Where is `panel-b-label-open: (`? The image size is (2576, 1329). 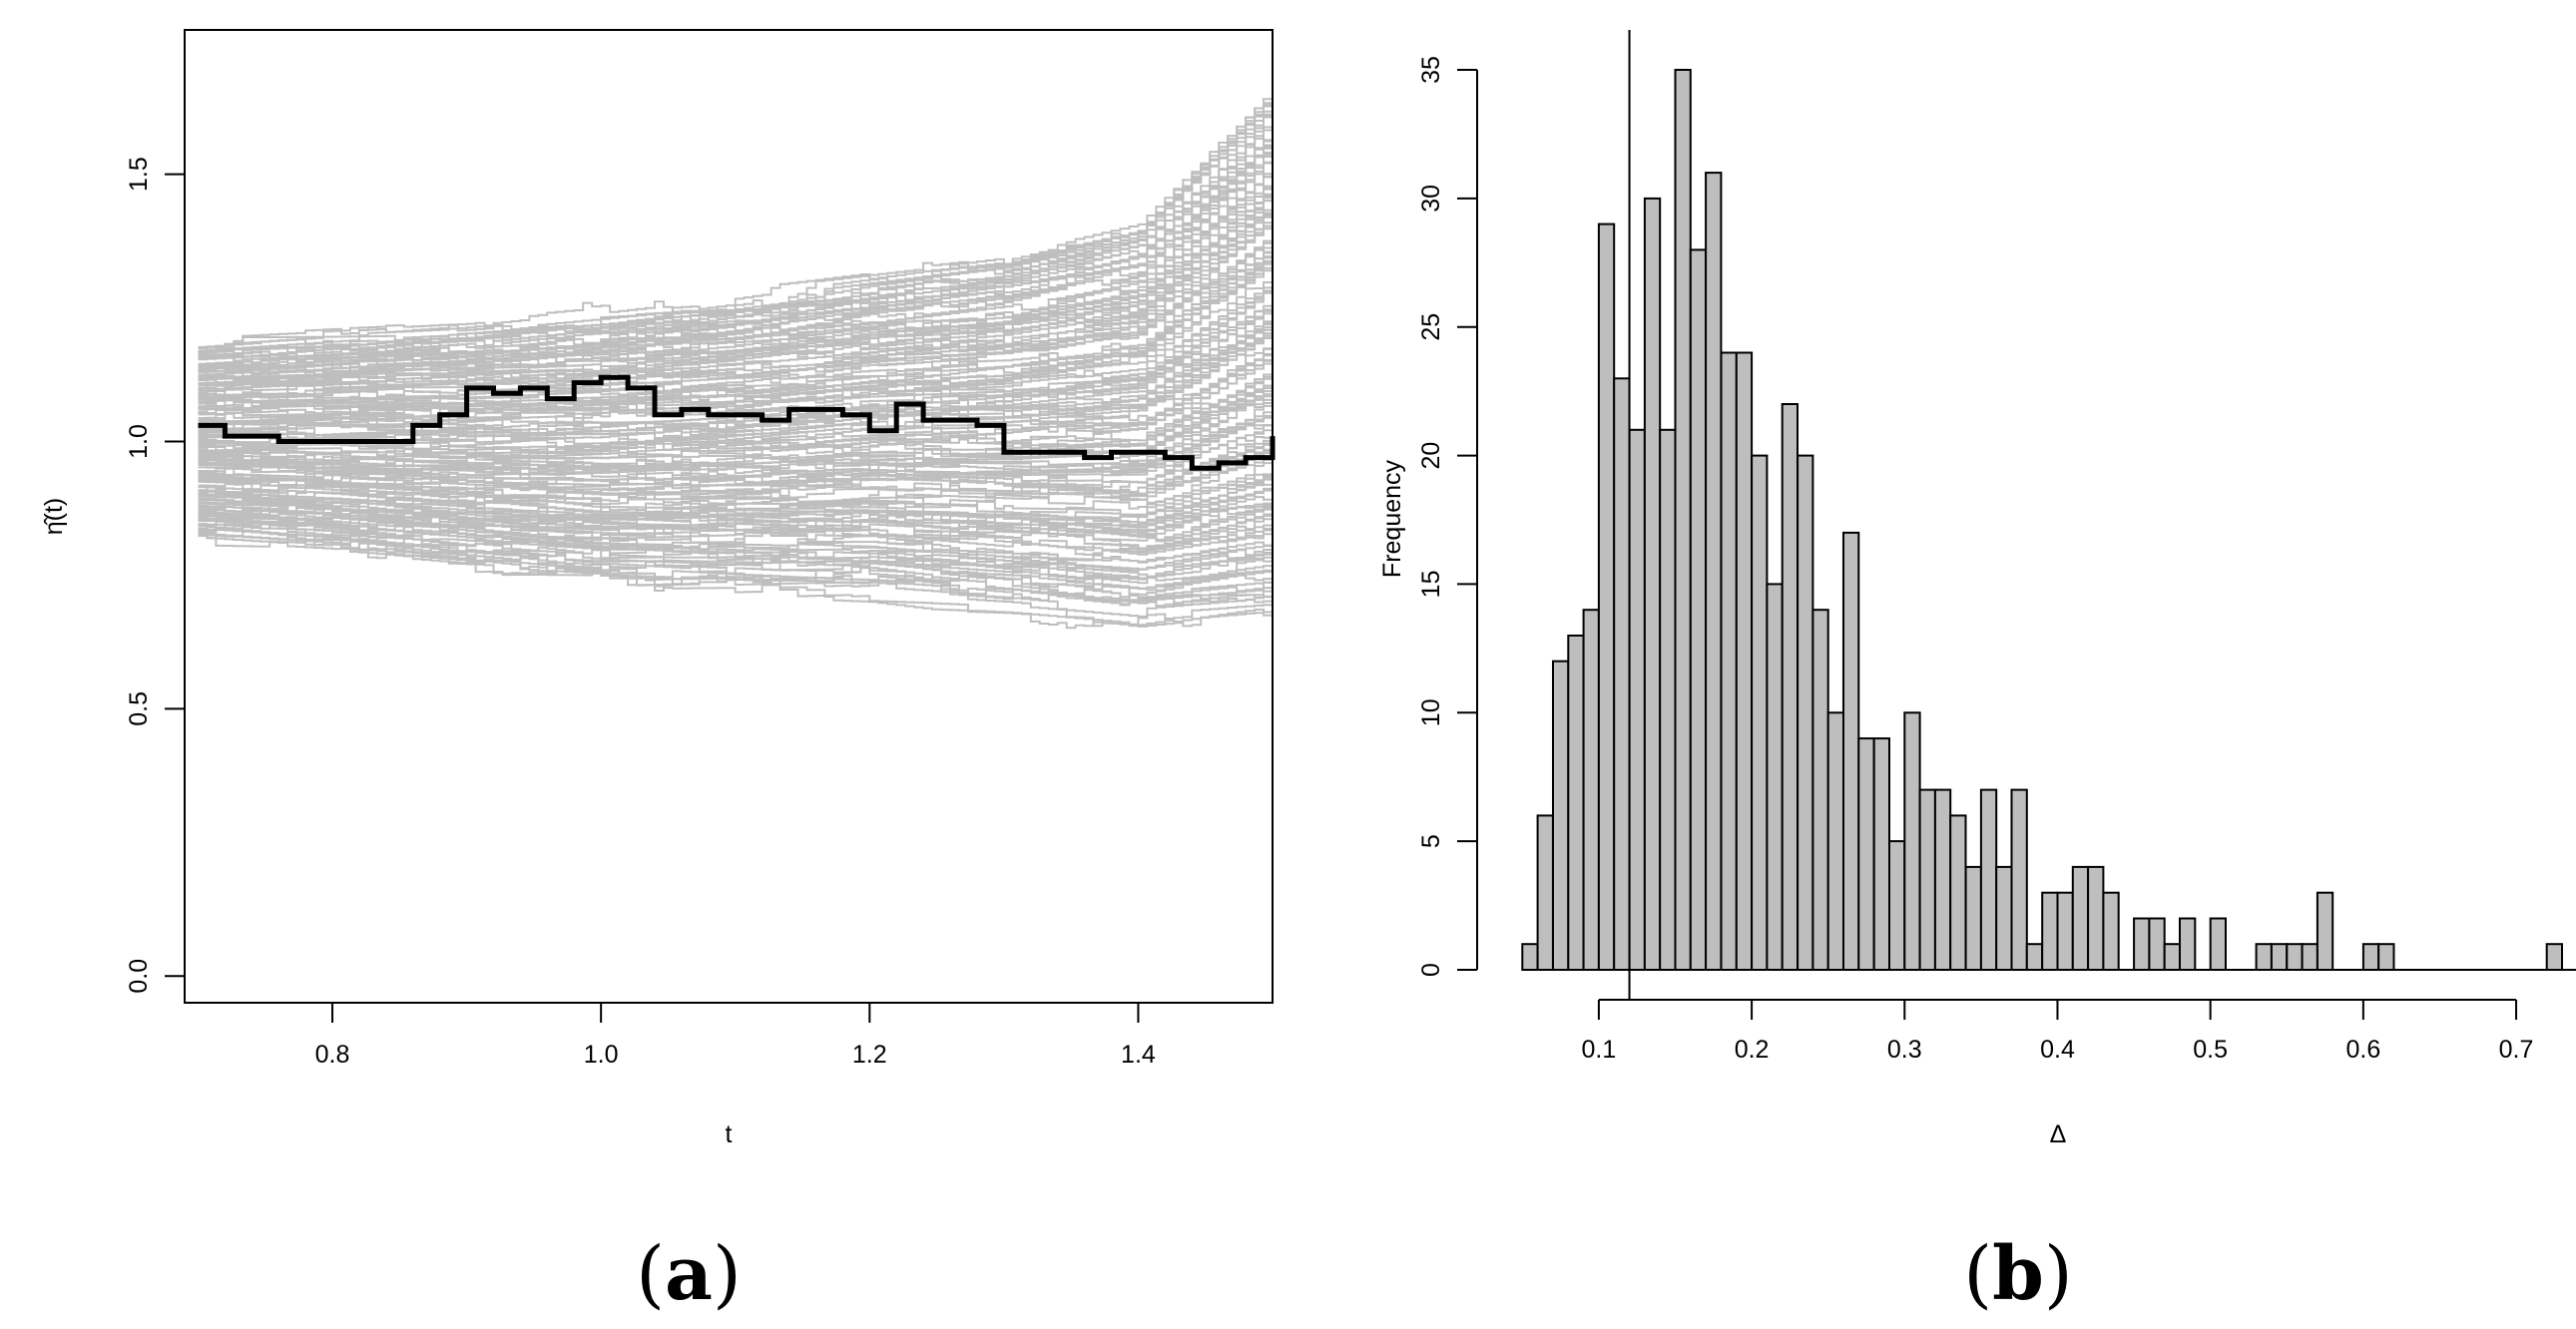 panel-b-label-open: ( is located at coordinates (1978, 1274).